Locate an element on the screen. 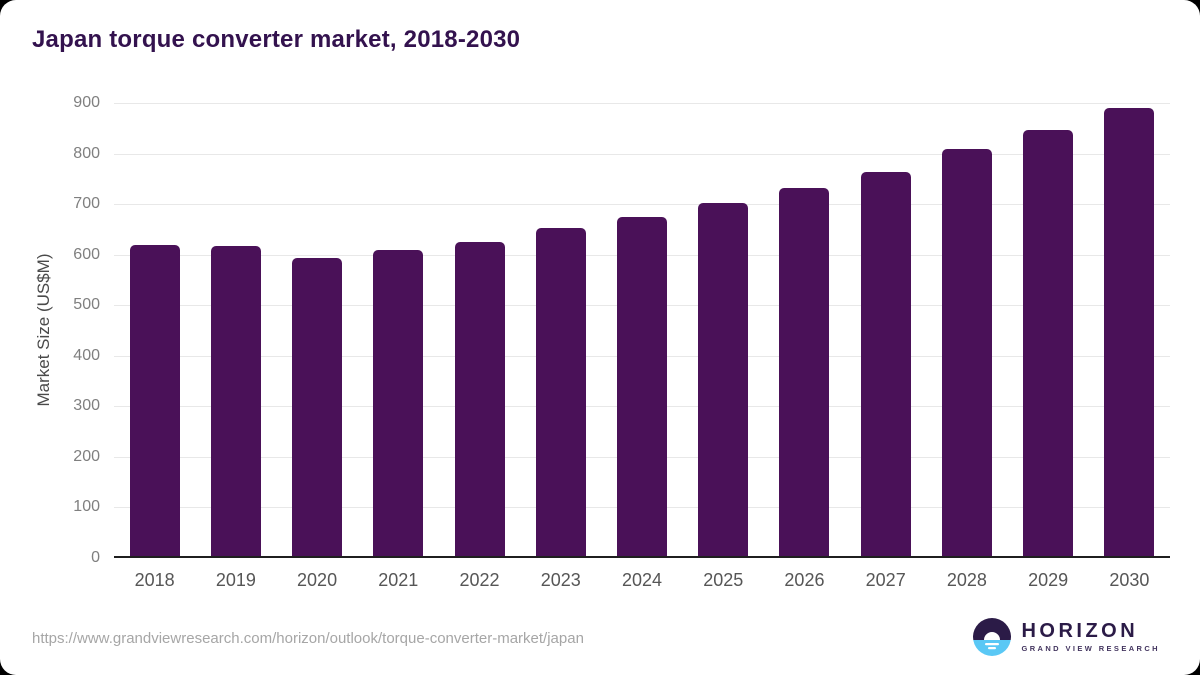 This screenshot has width=1200, height=675. logo-text: HORIZON GRAND VIEW RESEARCH is located at coordinates (1090, 637).